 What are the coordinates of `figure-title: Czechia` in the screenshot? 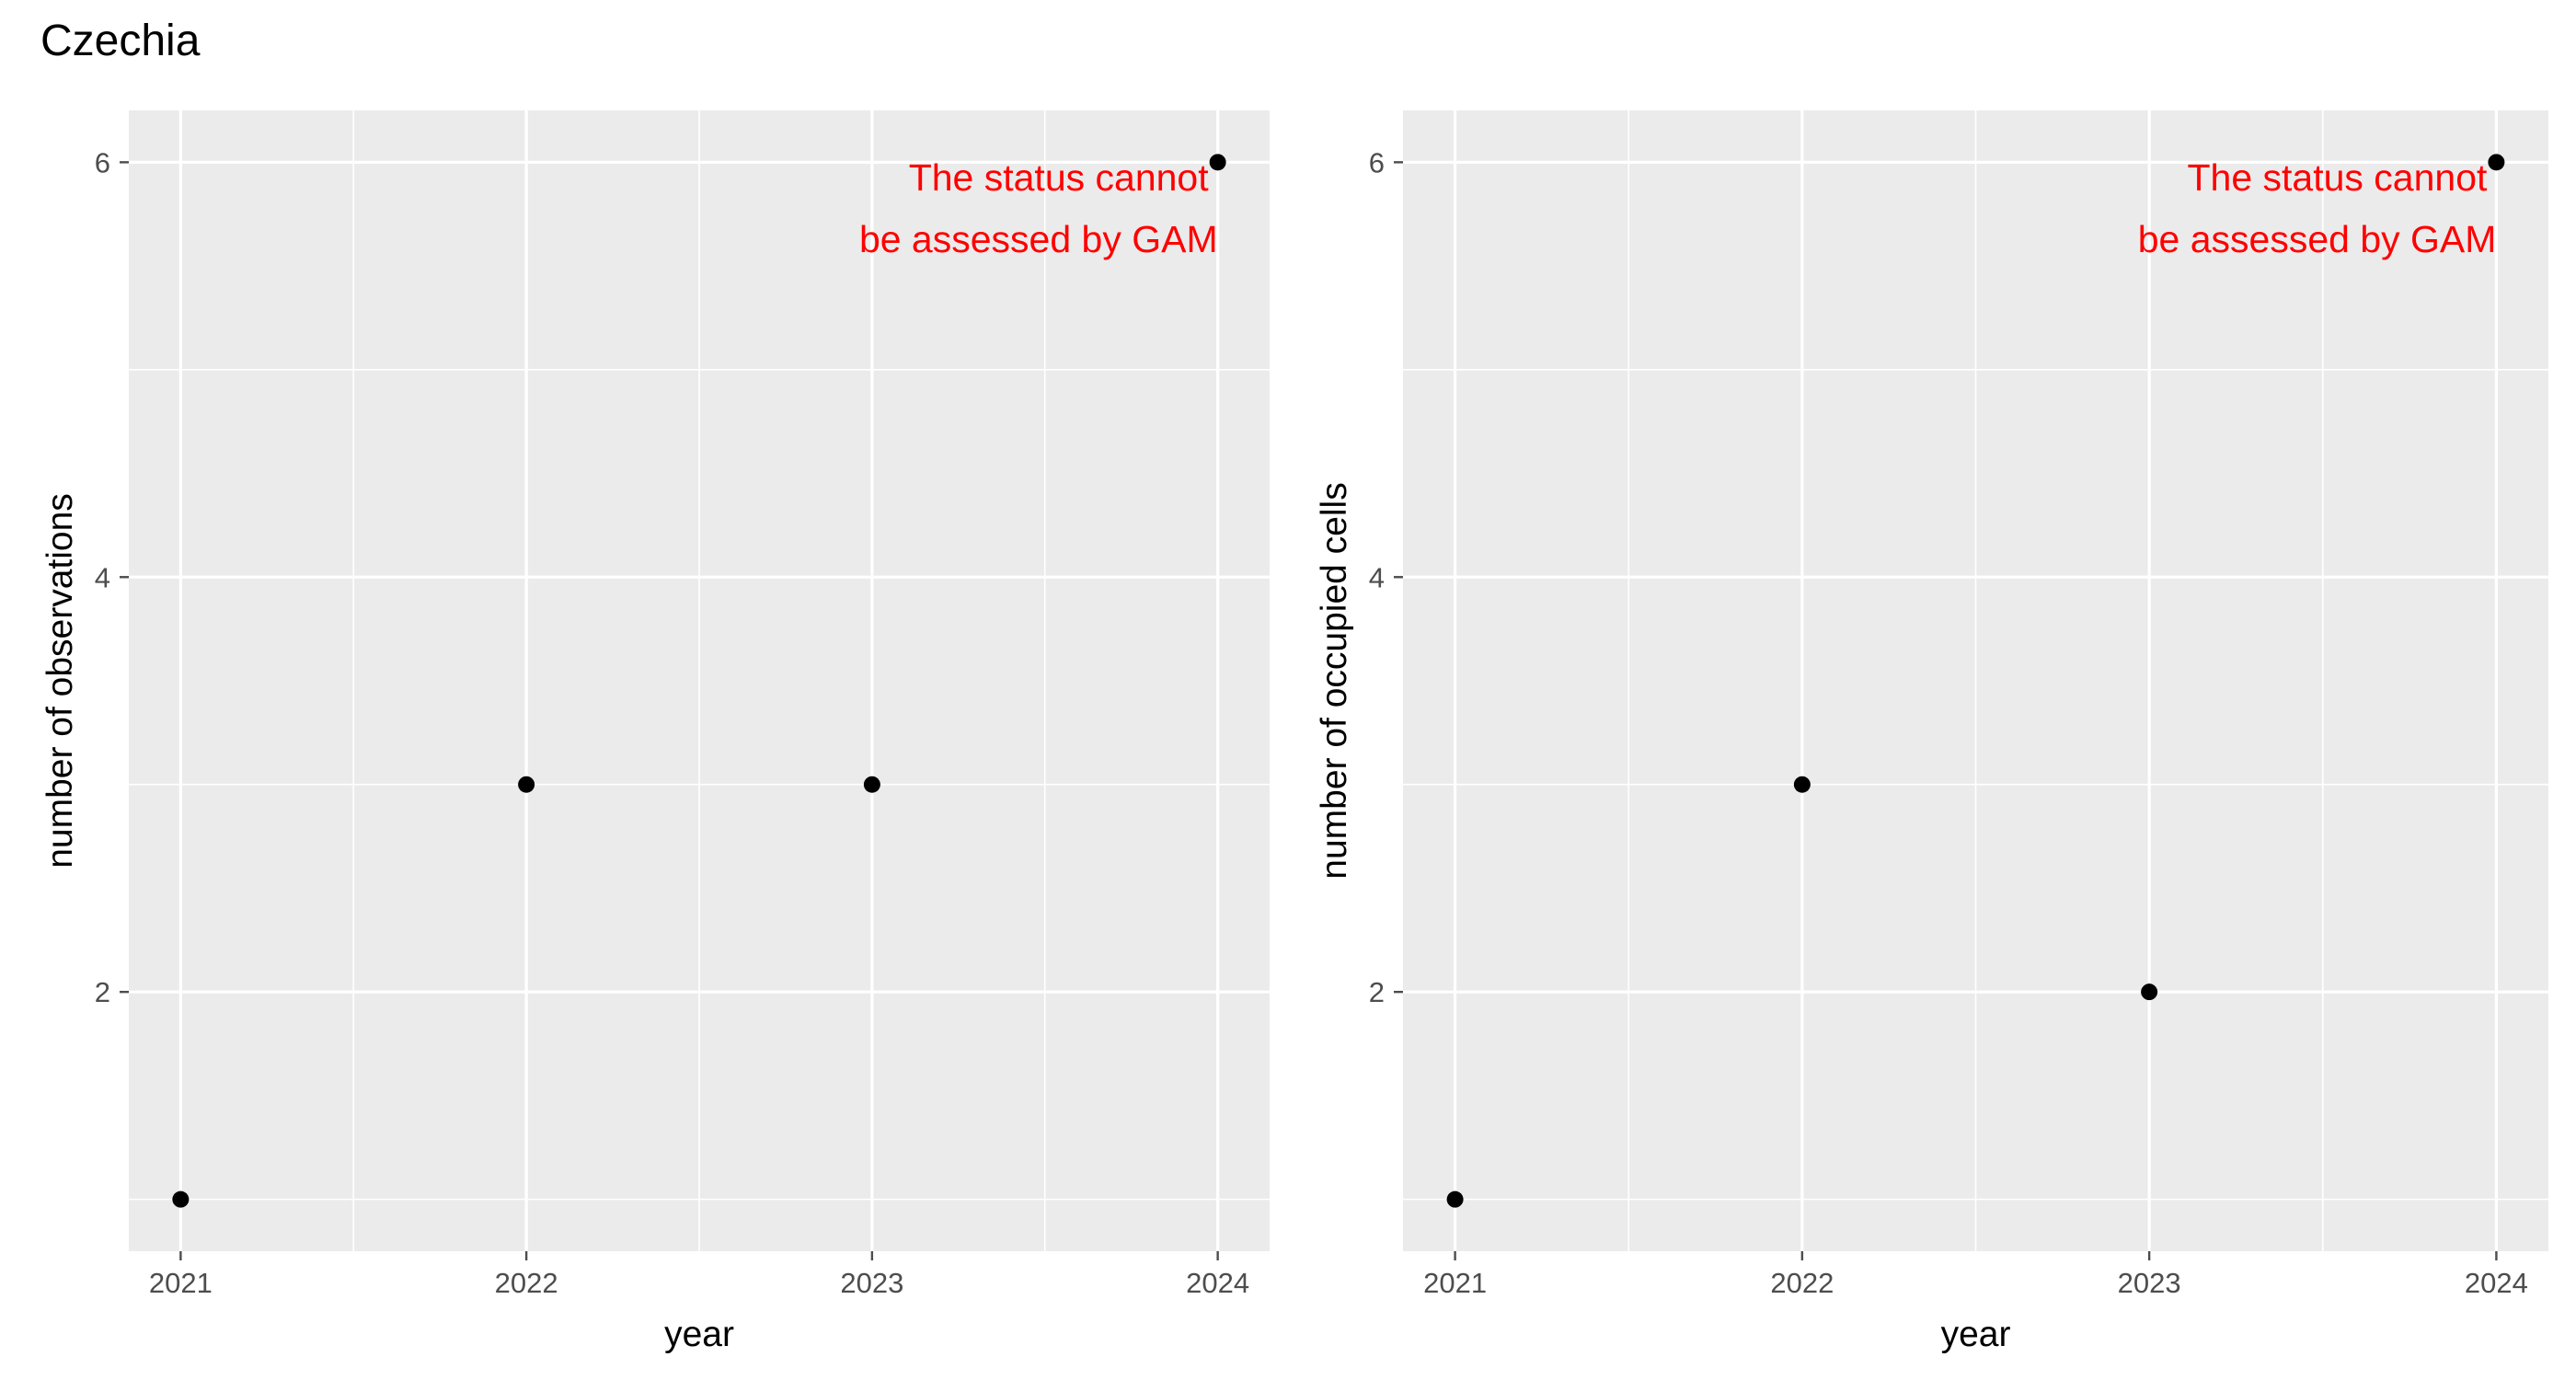 It's located at (120, 41).